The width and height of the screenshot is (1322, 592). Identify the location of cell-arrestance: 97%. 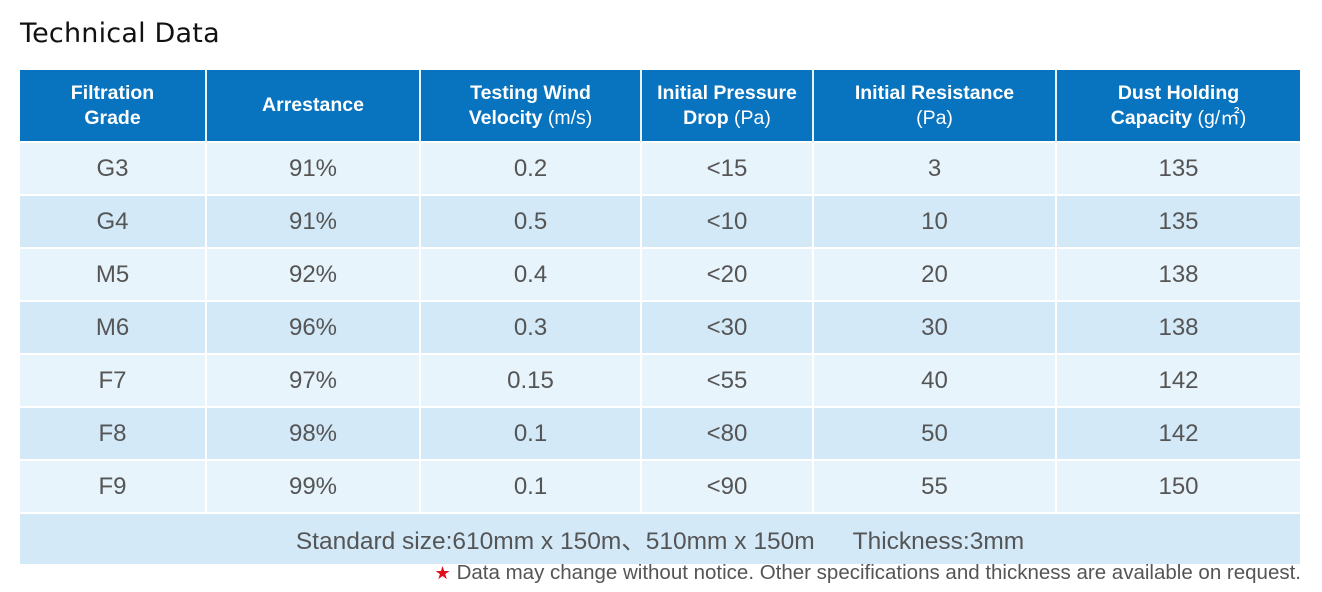
(313, 380).